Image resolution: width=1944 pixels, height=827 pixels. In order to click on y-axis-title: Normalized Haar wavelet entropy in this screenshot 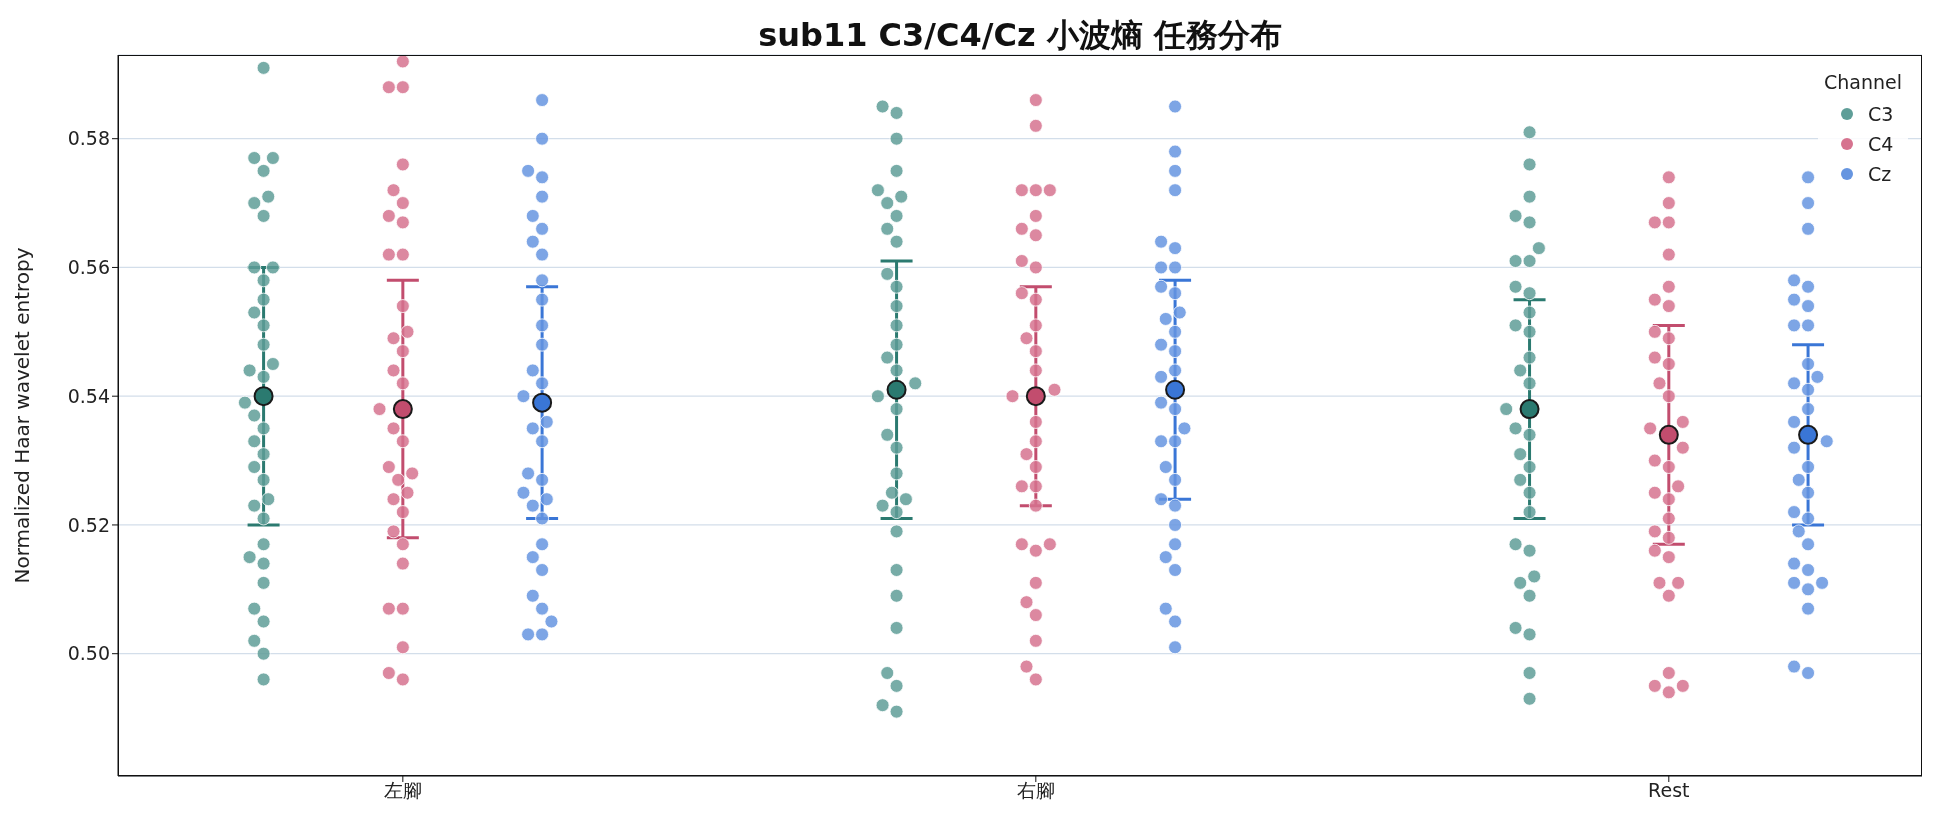, I will do `click(22, 415)`.